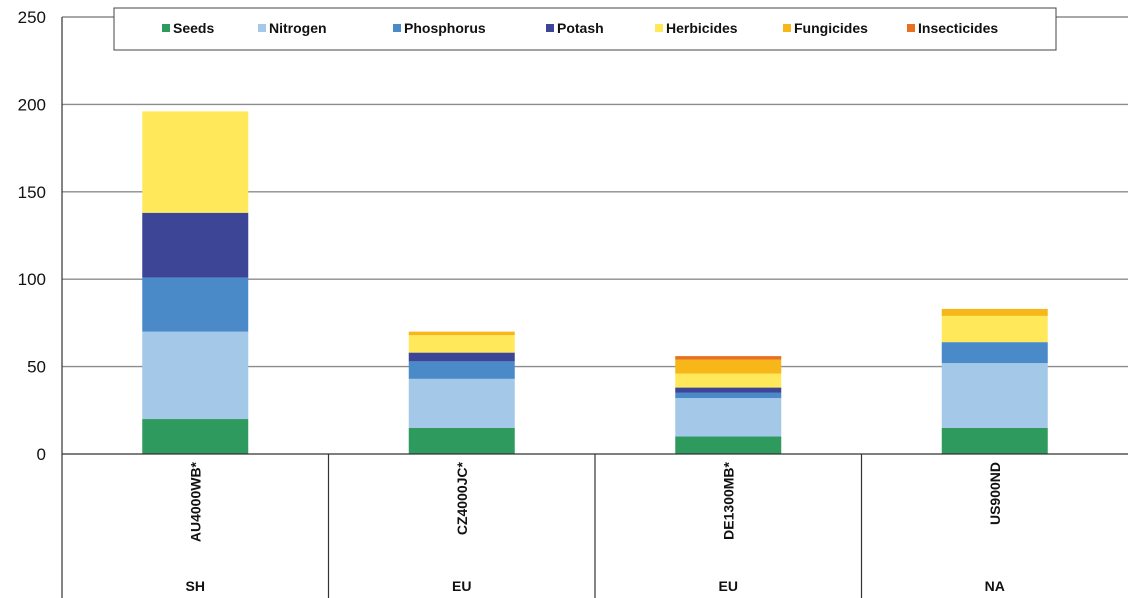 Image resolution: width=1128 pixels, height=598 pixels. I want to click on legend-label: Seeds, so click(193, 28).